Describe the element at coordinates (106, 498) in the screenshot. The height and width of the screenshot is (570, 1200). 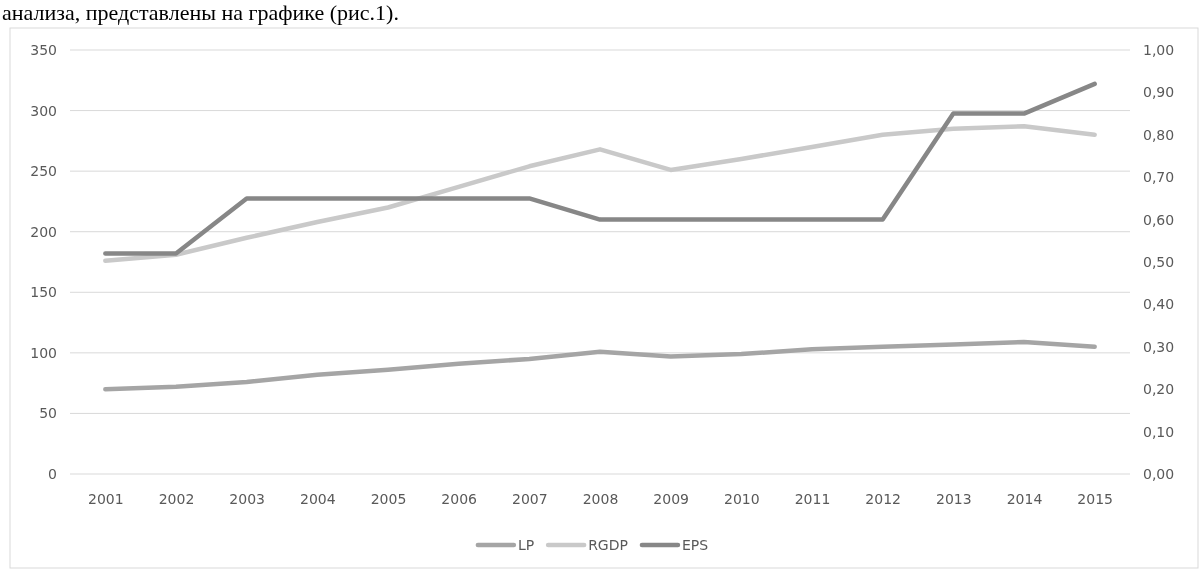
I see `x-tick-label: 2001` at that location.